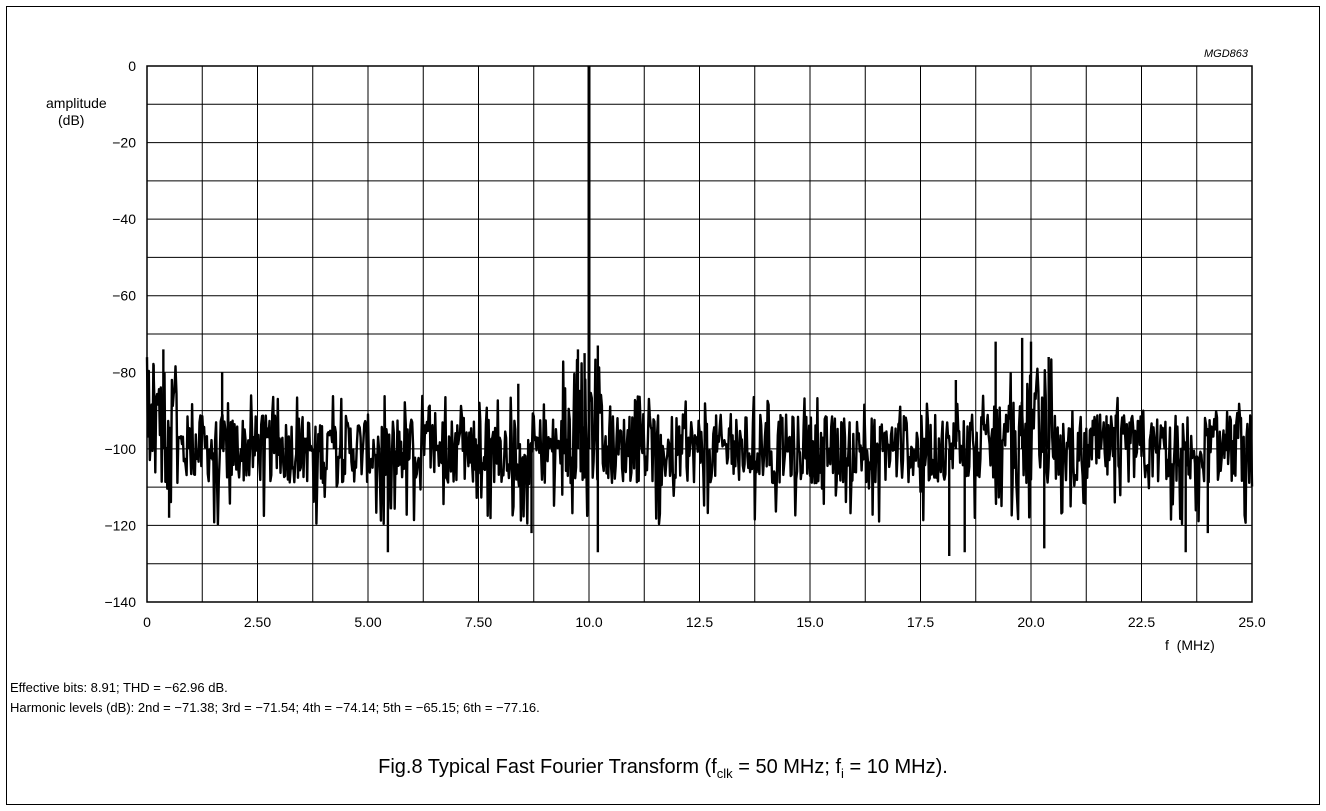 The image size is (1326, 811). Describe the element at coordinates (76, 103) in the screenshot. I see `y-axis-label: amplitude` at that location.